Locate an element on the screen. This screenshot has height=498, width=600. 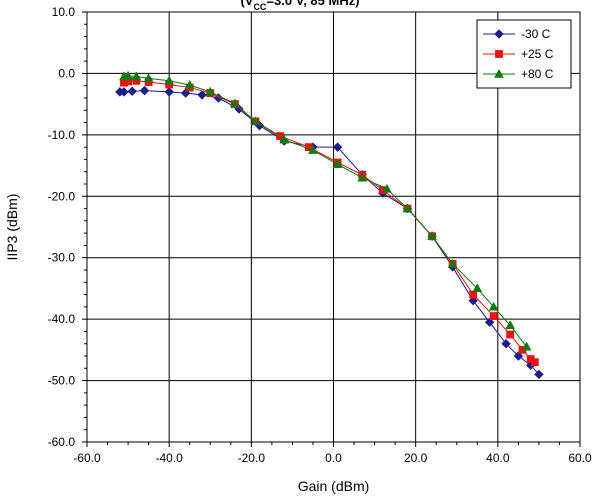
chart-title-part: (V is located at coordinates (246, 4).